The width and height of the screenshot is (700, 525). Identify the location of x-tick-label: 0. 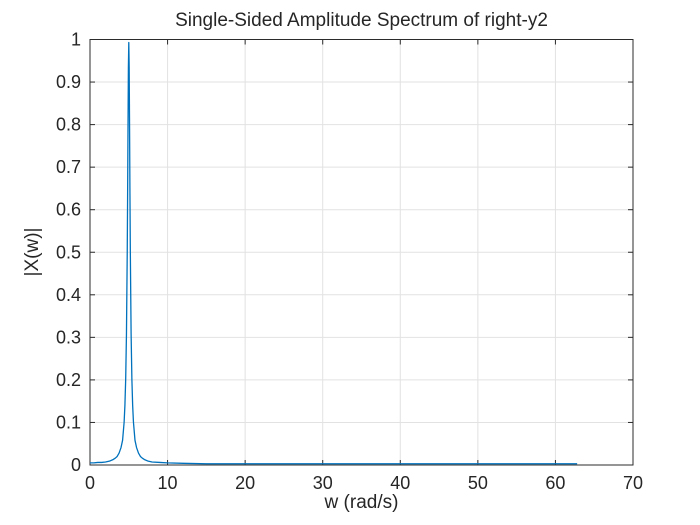
(90, 483).